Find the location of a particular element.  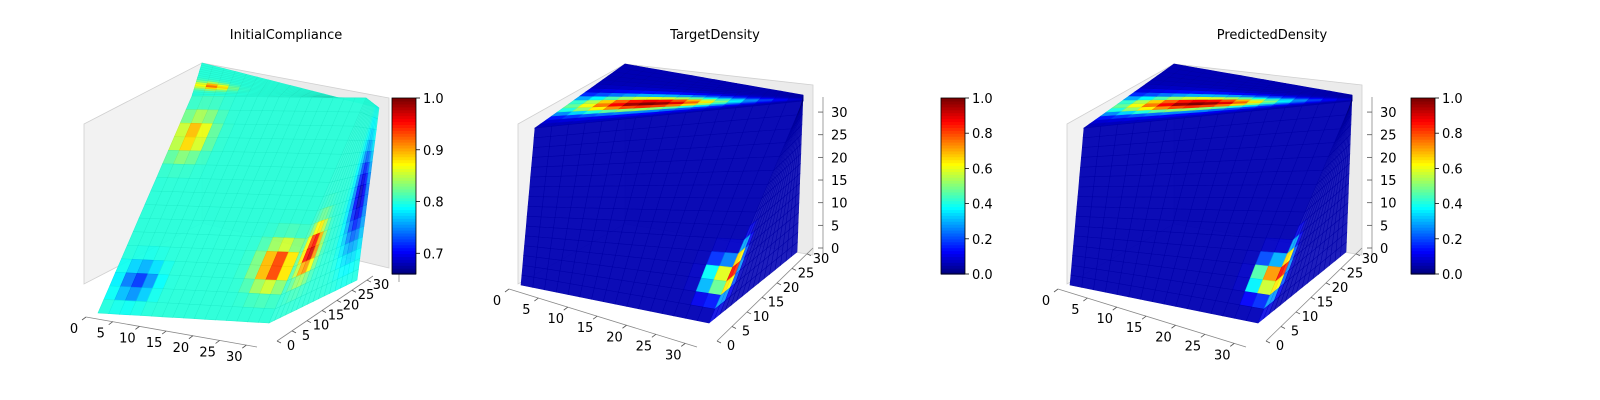

colorbar-tick-label: 1.0 is located at coordinates (982, 99).